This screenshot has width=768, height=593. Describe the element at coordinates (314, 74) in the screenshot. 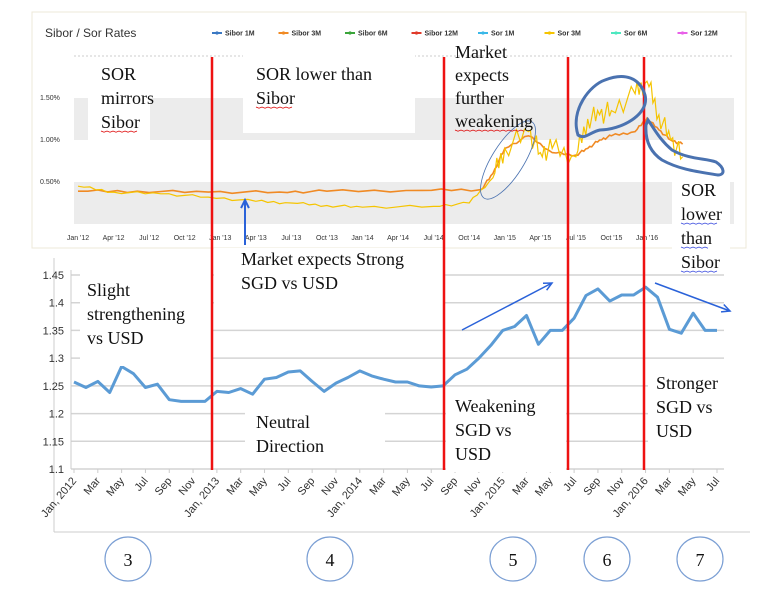

I see `annotation-line: SOR lower than` at that location.